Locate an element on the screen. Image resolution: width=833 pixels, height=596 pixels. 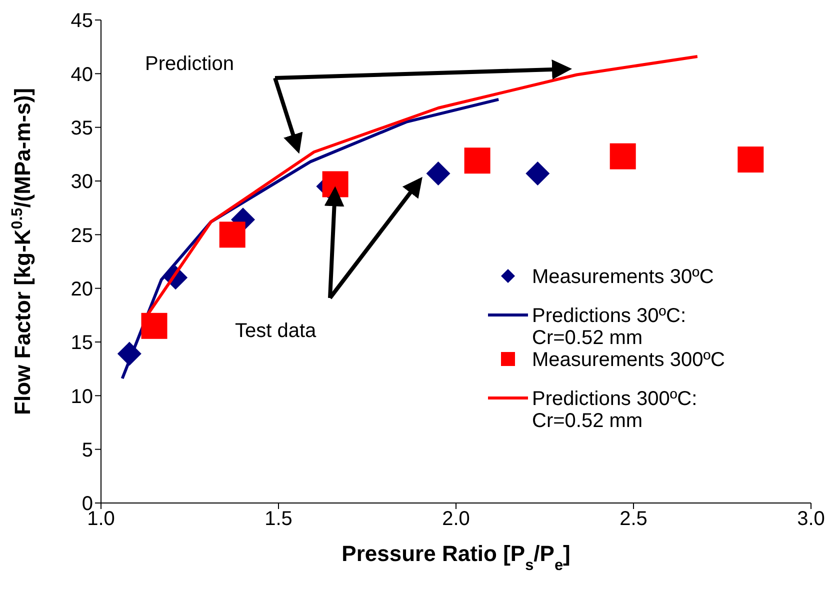
x-axis-title: Pressure Ratio [P$_{s}$/P$_{e}$] is located at coordinates (456, 557).